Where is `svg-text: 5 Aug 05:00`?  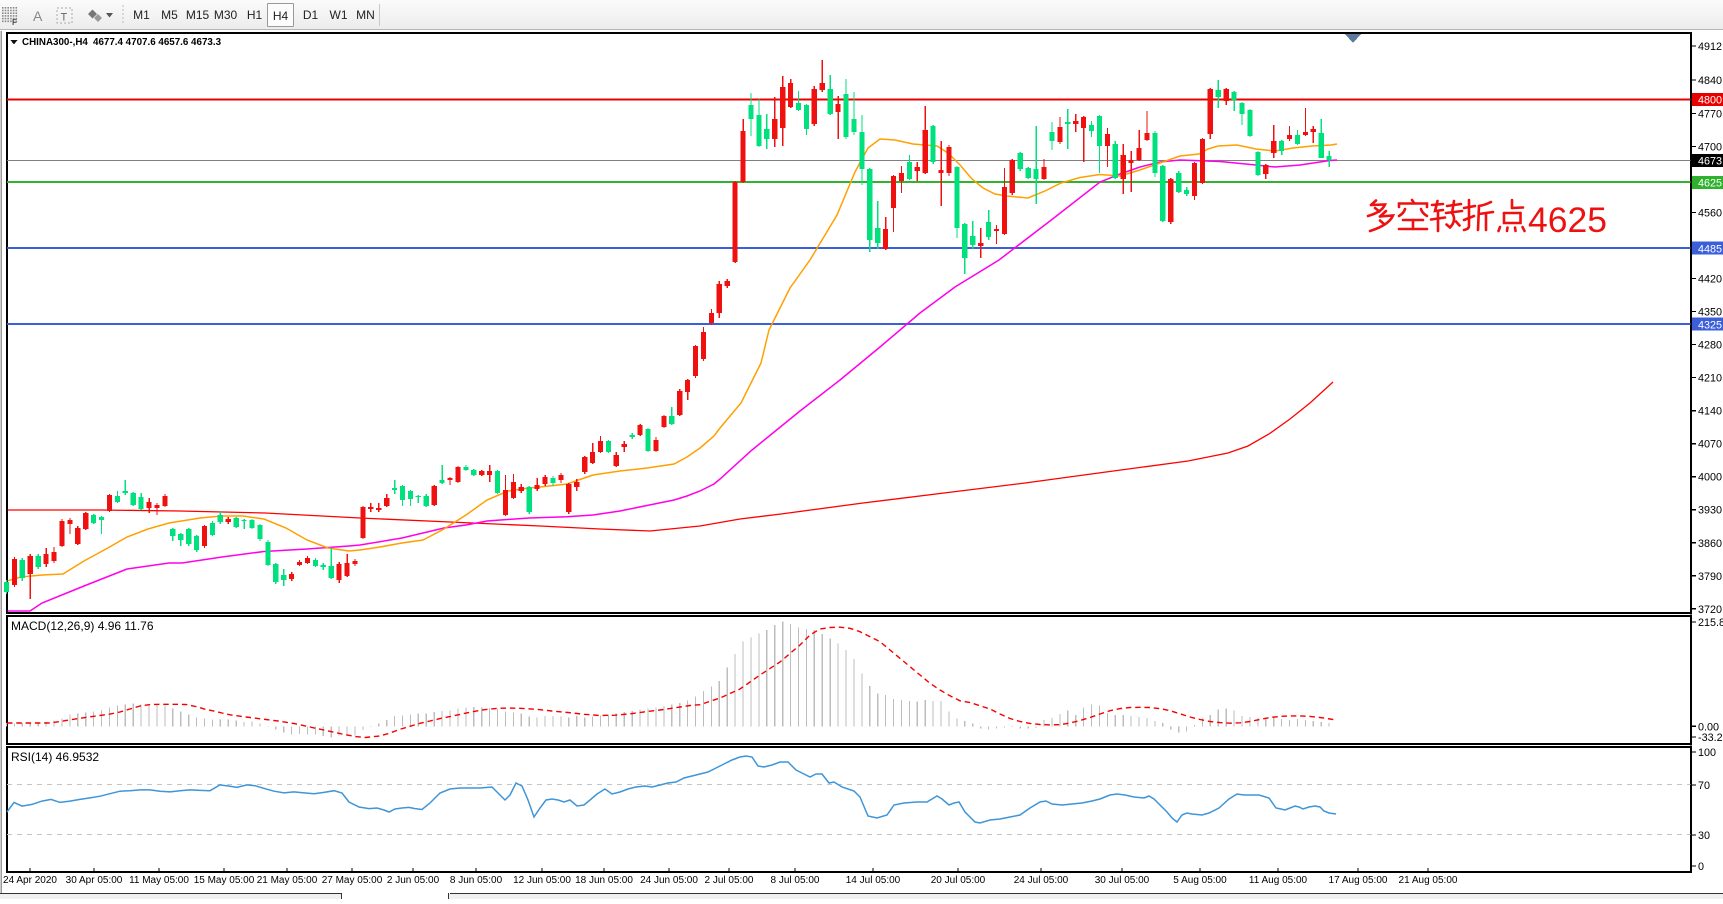
svg-text: 5 Aug 05:00 is located at coordinates (1200, 880).